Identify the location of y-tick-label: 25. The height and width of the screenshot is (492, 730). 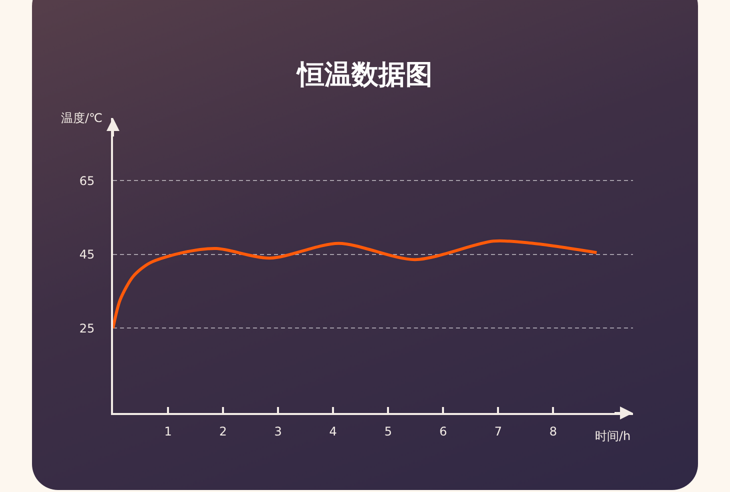
(87, 328).